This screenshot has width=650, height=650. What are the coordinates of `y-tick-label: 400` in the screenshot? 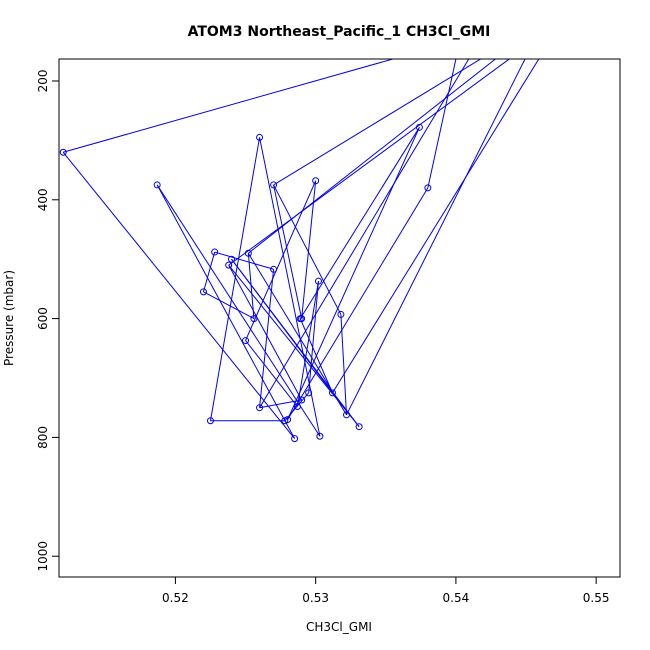 It's located at (43, 199).